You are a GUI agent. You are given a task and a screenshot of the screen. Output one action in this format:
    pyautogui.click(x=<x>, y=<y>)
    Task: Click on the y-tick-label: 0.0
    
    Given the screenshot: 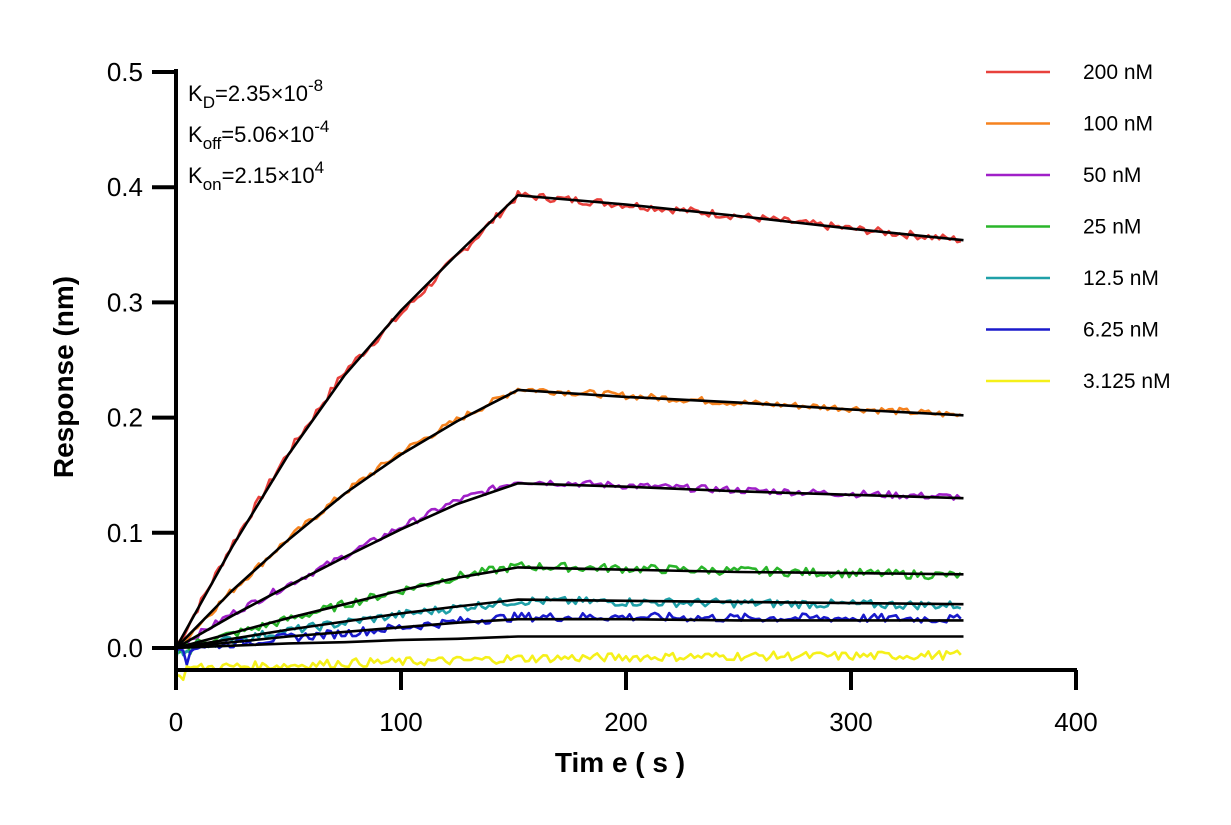 What is the action you would take?
    pyautogui.click(x=125, y=648)
    